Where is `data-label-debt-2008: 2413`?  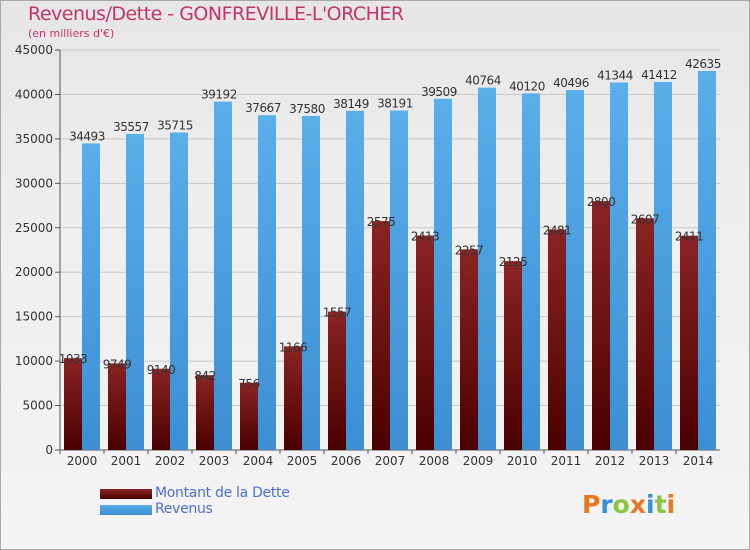
data-label-debt-2008: 2413 is located at coordinates (425, 237).